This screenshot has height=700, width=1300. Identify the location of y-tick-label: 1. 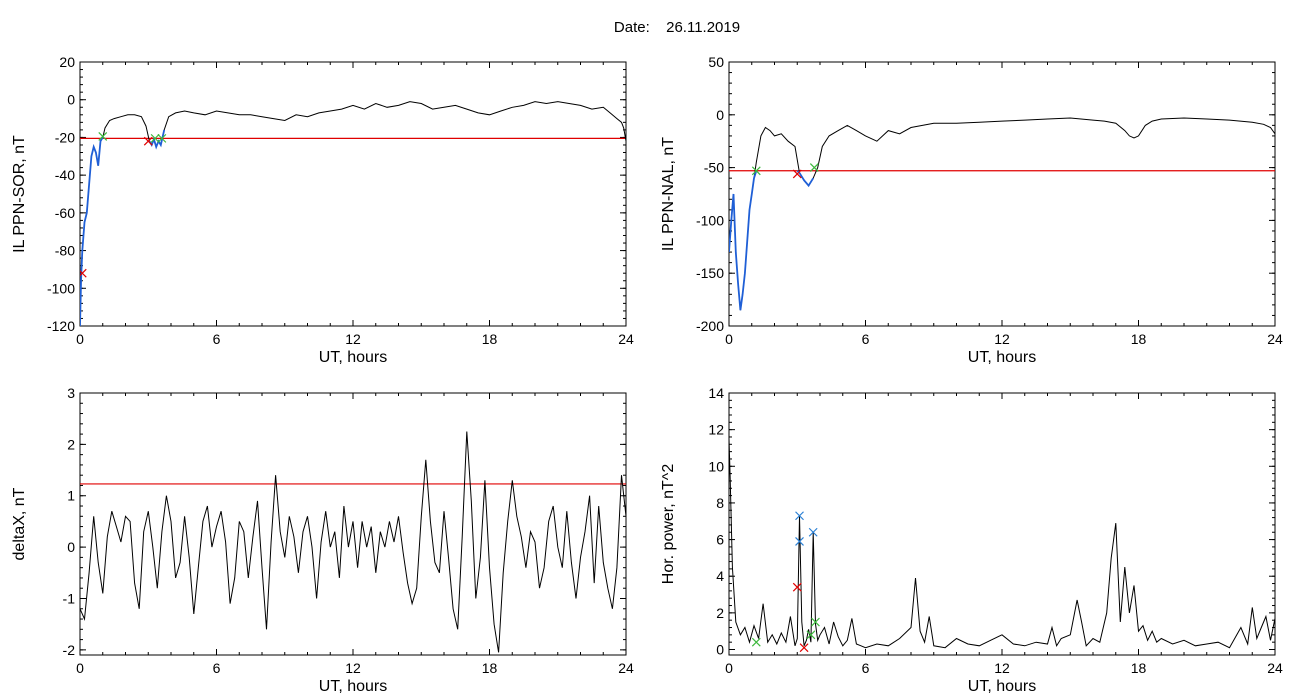
(71, 496).